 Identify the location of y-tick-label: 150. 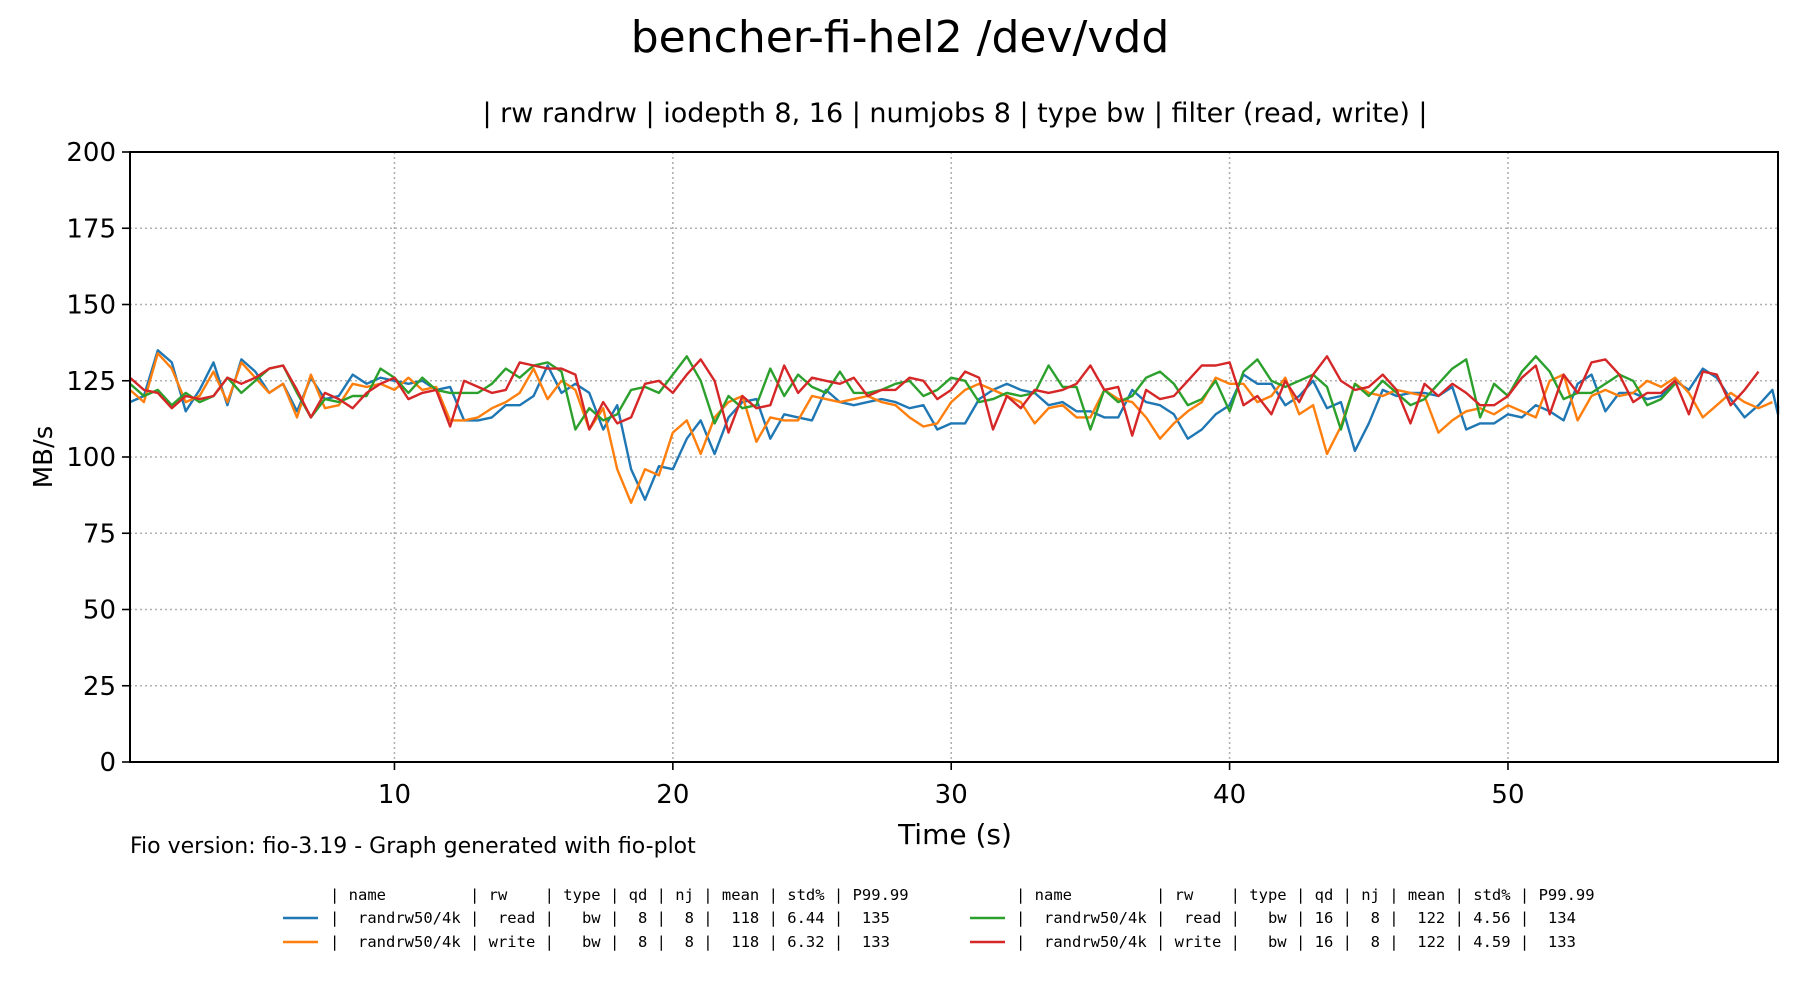
(91, 306).